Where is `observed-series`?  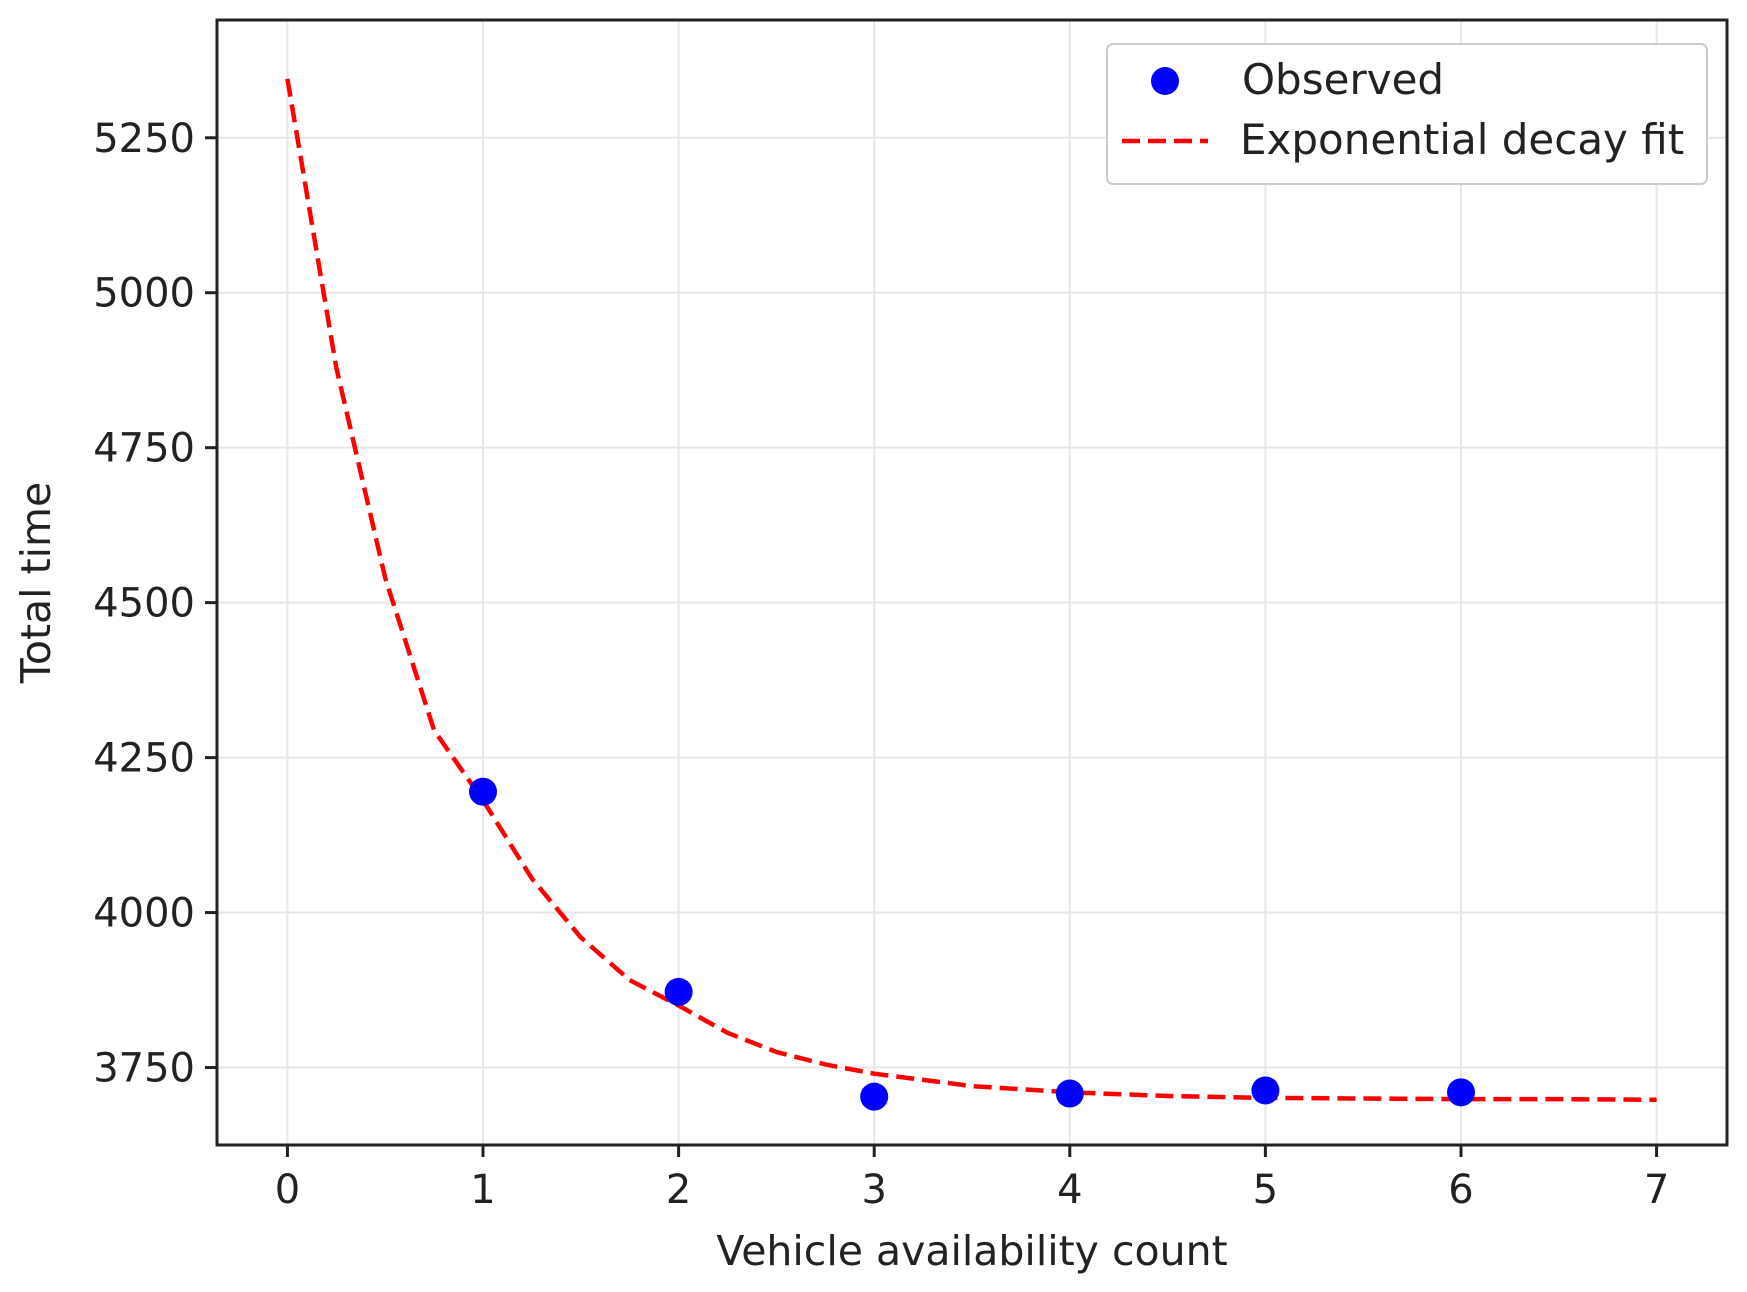 observed-series is located at coordinates (972, 944).